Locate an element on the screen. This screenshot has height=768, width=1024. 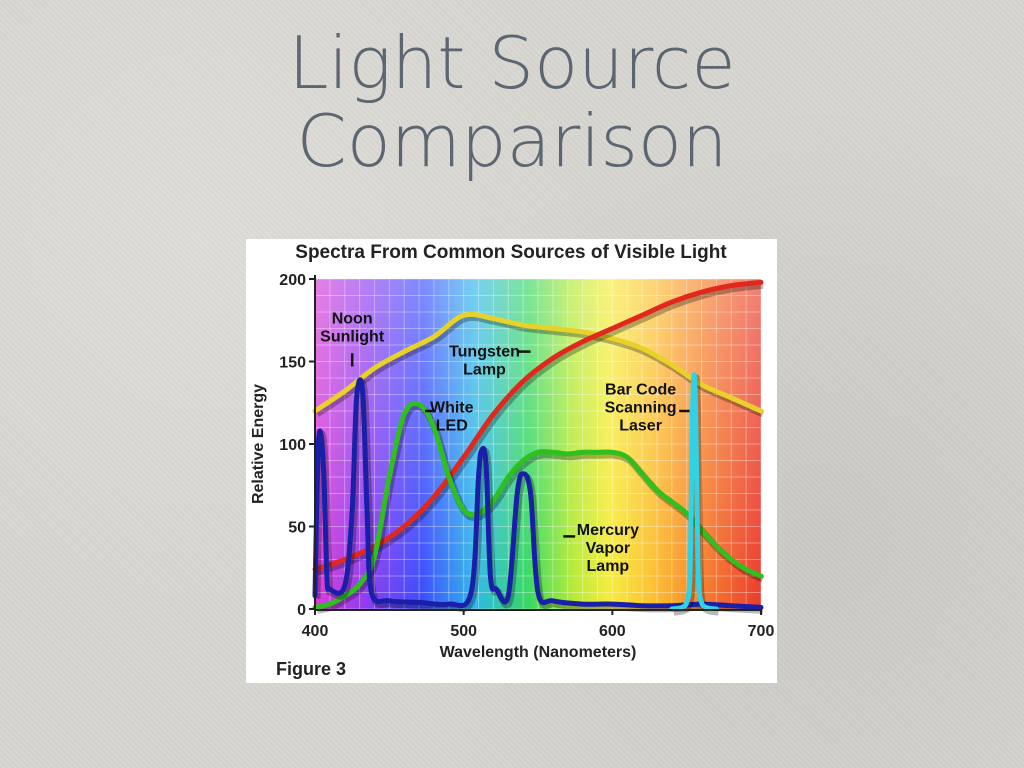
series-line-mercury-vapor-lamp is located at coordinates (538, 493).